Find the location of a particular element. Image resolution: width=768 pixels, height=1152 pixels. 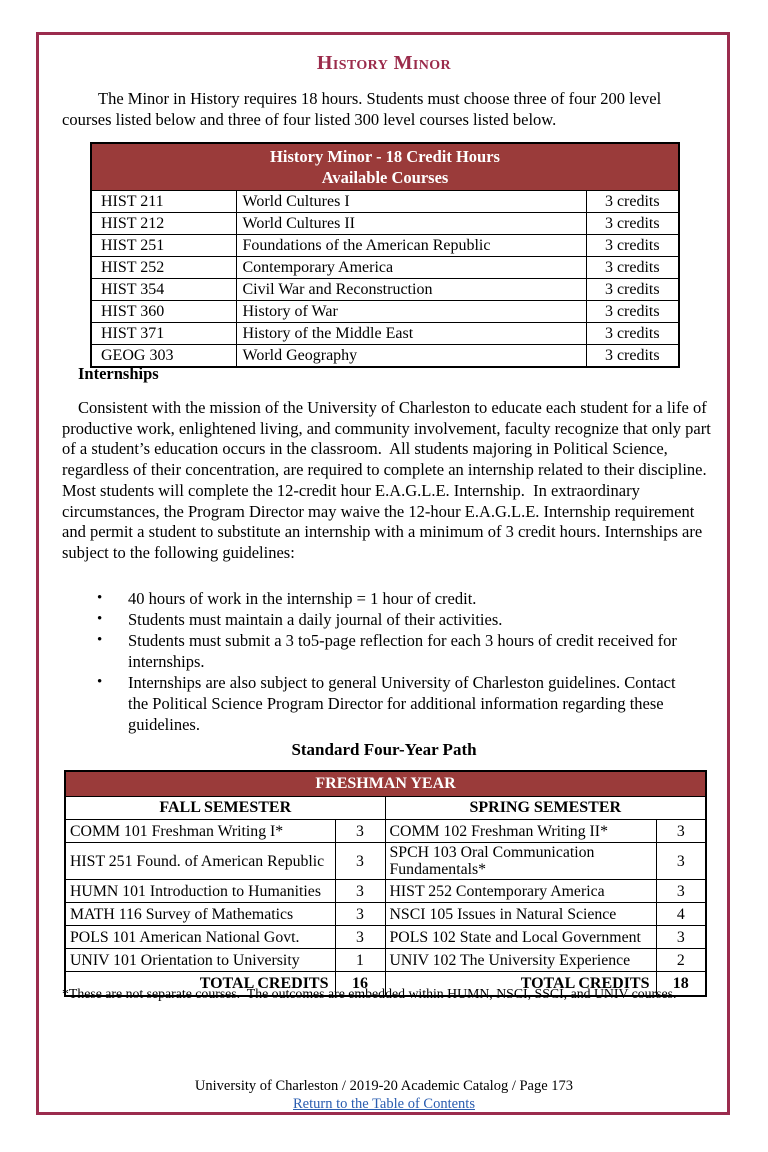

spring-total-credits-value: 18 is located at coordinates (681, 984).